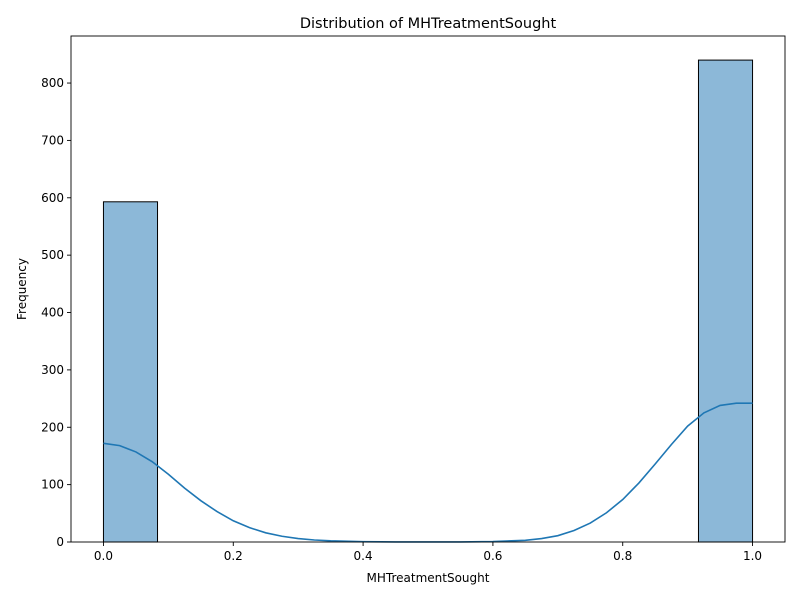 The width and height of the screenshot is (800, 600). What do you see at coordinates (103, 556) in the screenshot?
I see `x-tick-label: 0.0` at bounding box center [103, 556].